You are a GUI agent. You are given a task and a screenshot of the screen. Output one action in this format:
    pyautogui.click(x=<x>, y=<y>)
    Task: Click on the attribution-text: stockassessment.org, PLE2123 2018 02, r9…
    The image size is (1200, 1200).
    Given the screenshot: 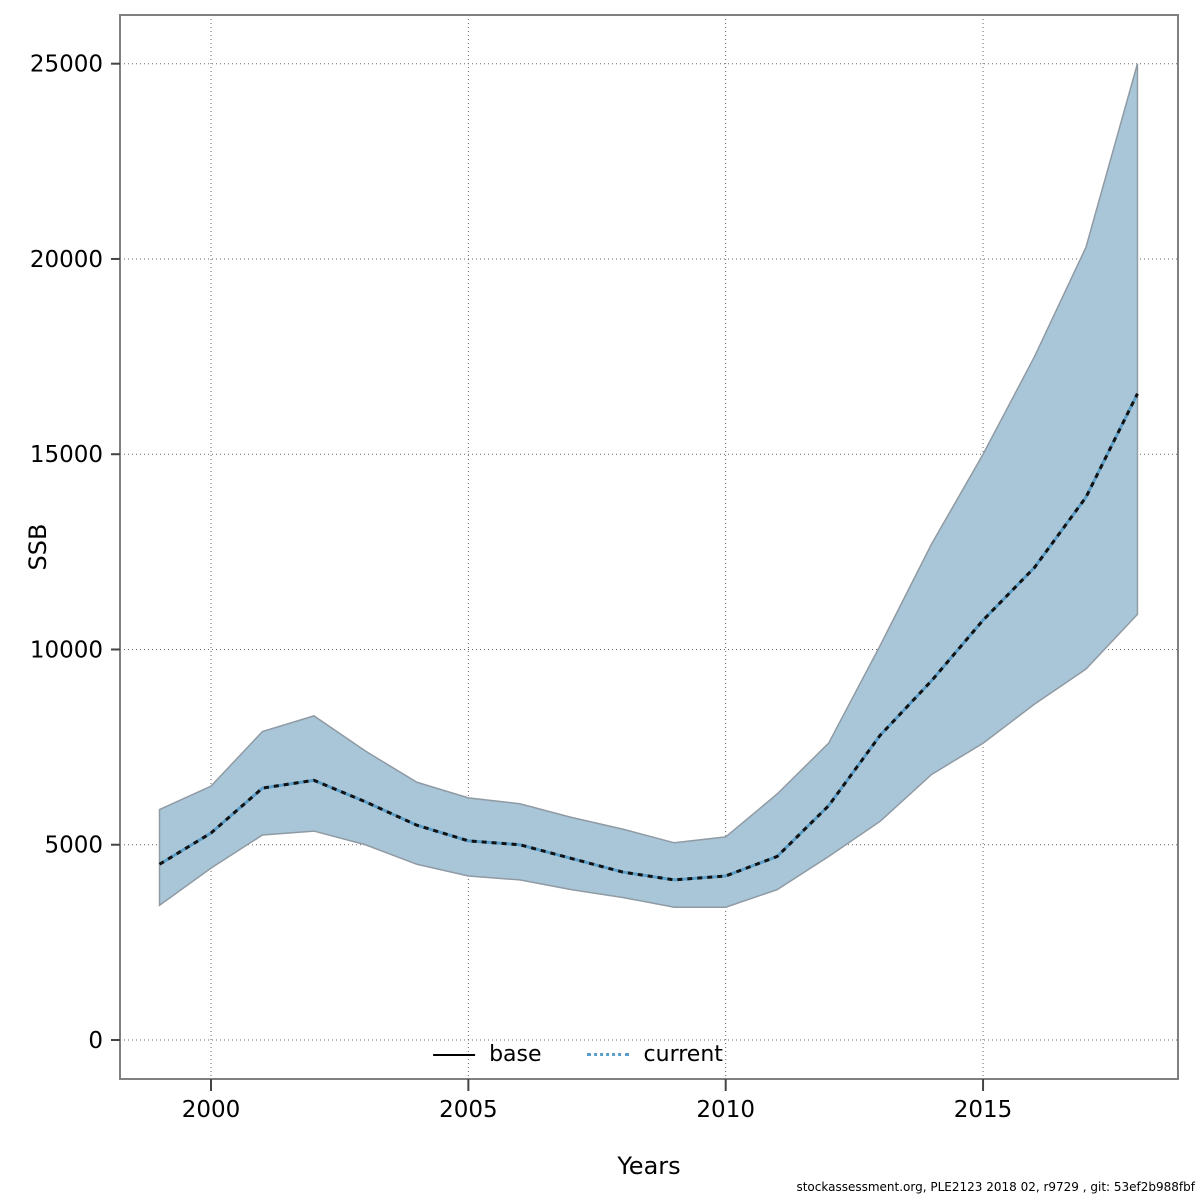 What is the action you would take?
    pyautogui.click(x=995, y=1187)
    